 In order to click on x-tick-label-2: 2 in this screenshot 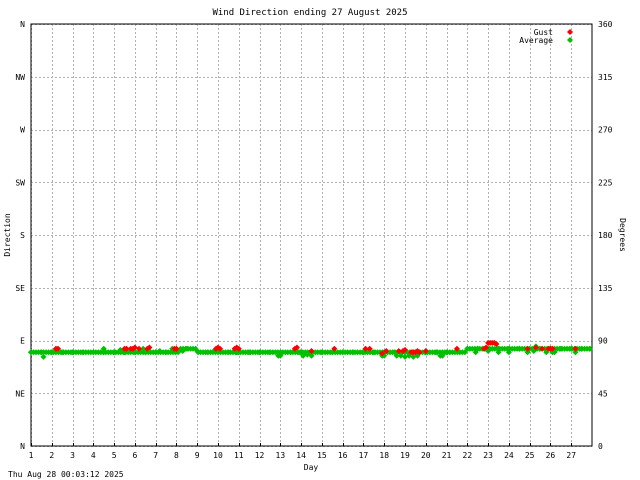, I will do `click(51, 455)`.